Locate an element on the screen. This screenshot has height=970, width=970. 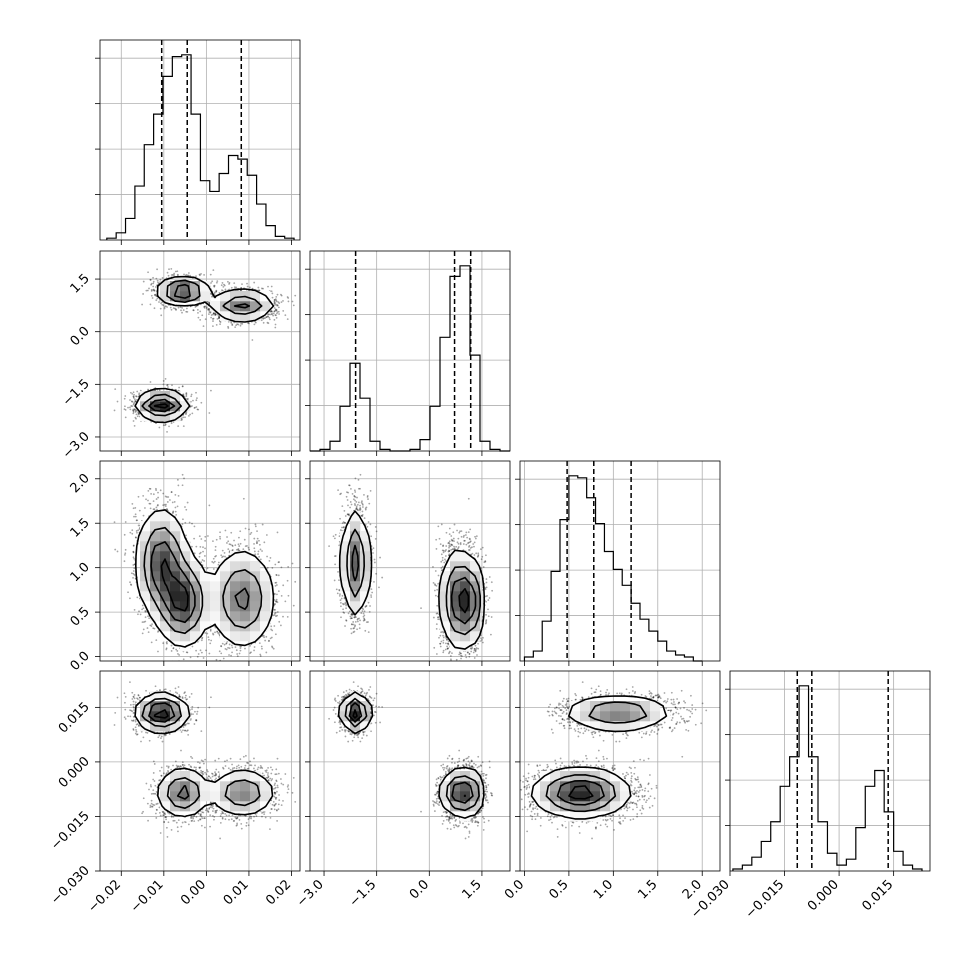
ticks is located at coordinates (394, 572).